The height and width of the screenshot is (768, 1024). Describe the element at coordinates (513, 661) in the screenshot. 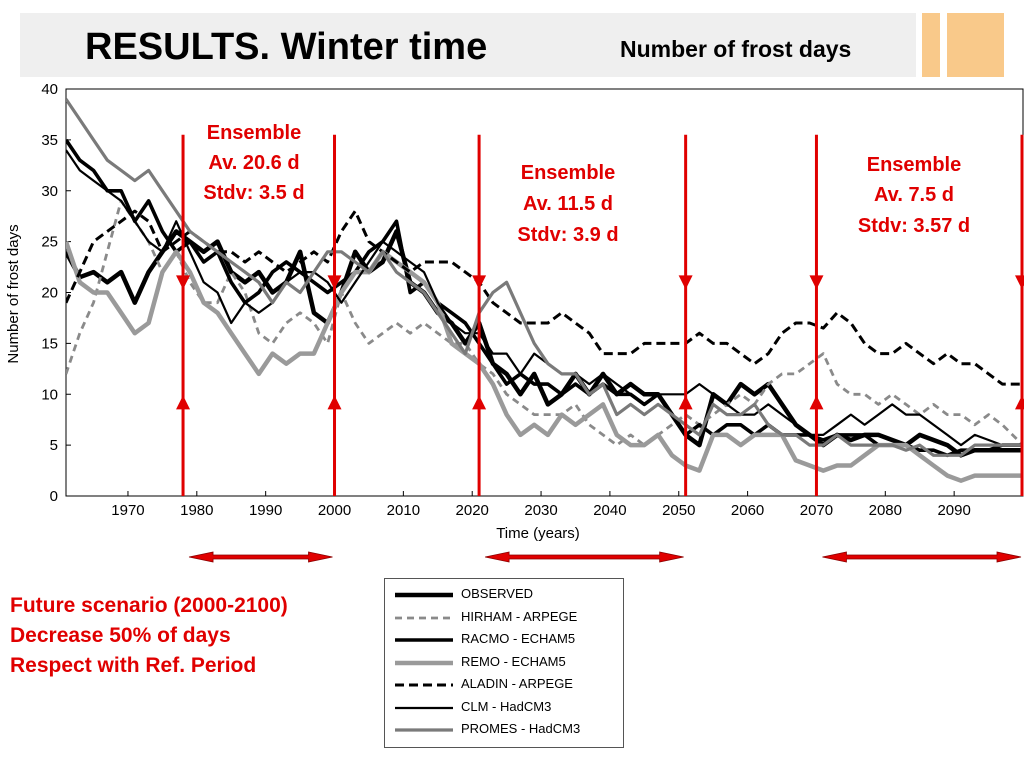

I see `legend-label: REMO - ECHAM5` at that location.